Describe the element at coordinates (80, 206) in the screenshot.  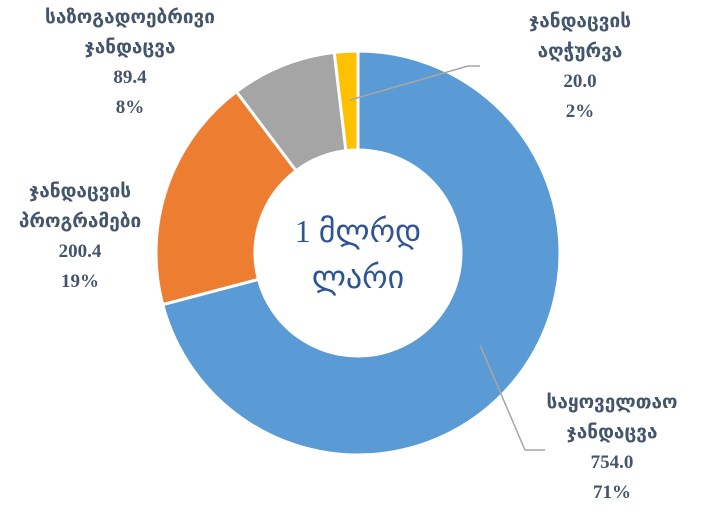
I see `category-label: ჯანდაცვის პროგრამები` at that location.